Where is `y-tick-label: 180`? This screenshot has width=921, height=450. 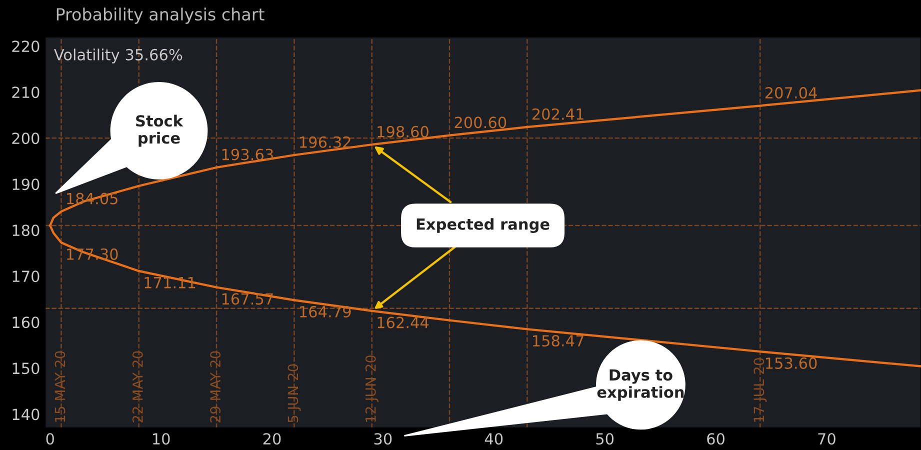 y-tick-label: 180 is located at coordinates (26, 230).